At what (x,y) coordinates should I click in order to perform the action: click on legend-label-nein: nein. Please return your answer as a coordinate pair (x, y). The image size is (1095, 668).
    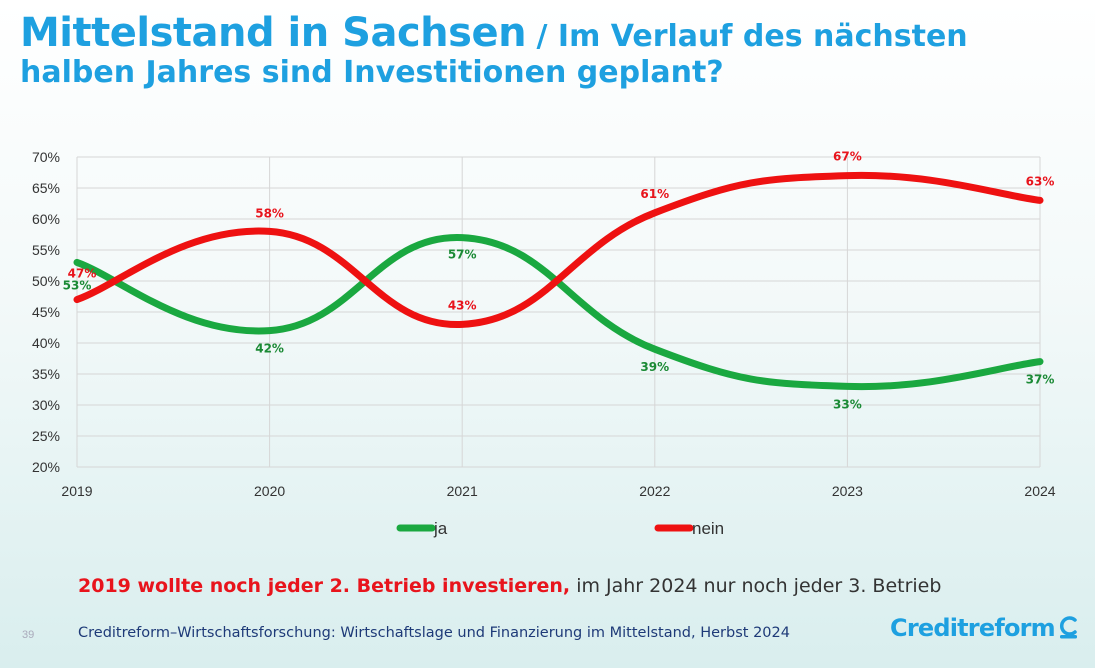
    Looking at the image, I should click on (708, 528).